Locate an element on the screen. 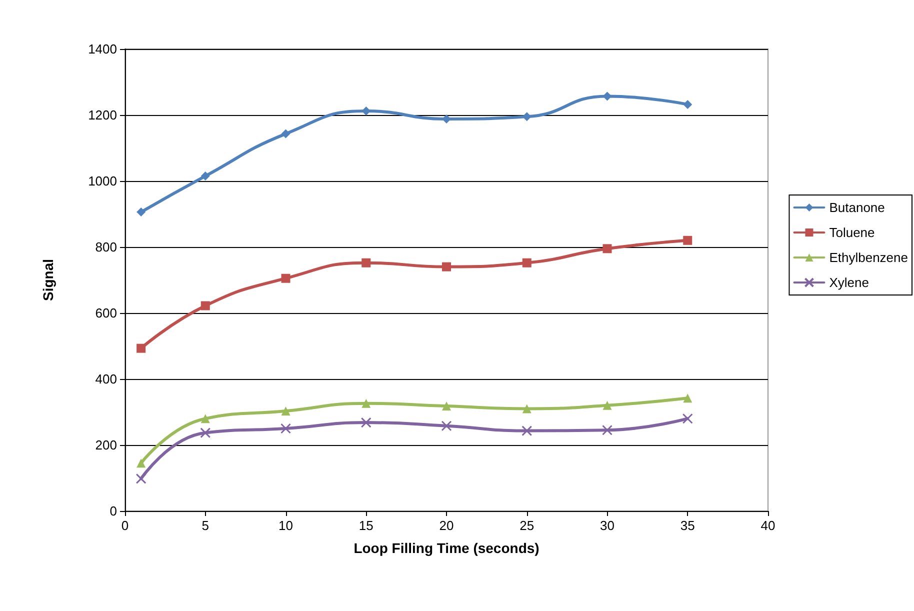 The width and height of the screenshot is (914, 611). x-tick-label: 35 is located at coordinates (687, 525).